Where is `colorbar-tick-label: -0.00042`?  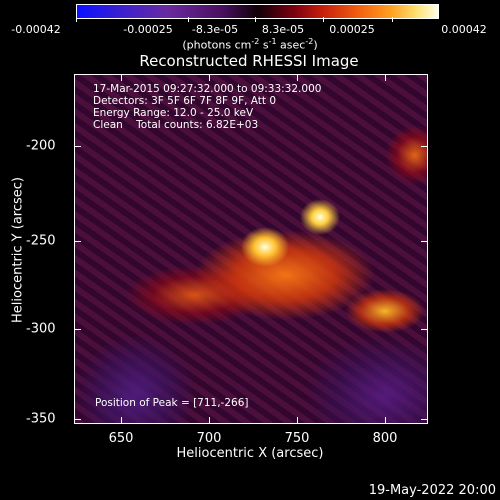
colorbar-tick-label: -0.00042 is located at coordinates (36, 29).